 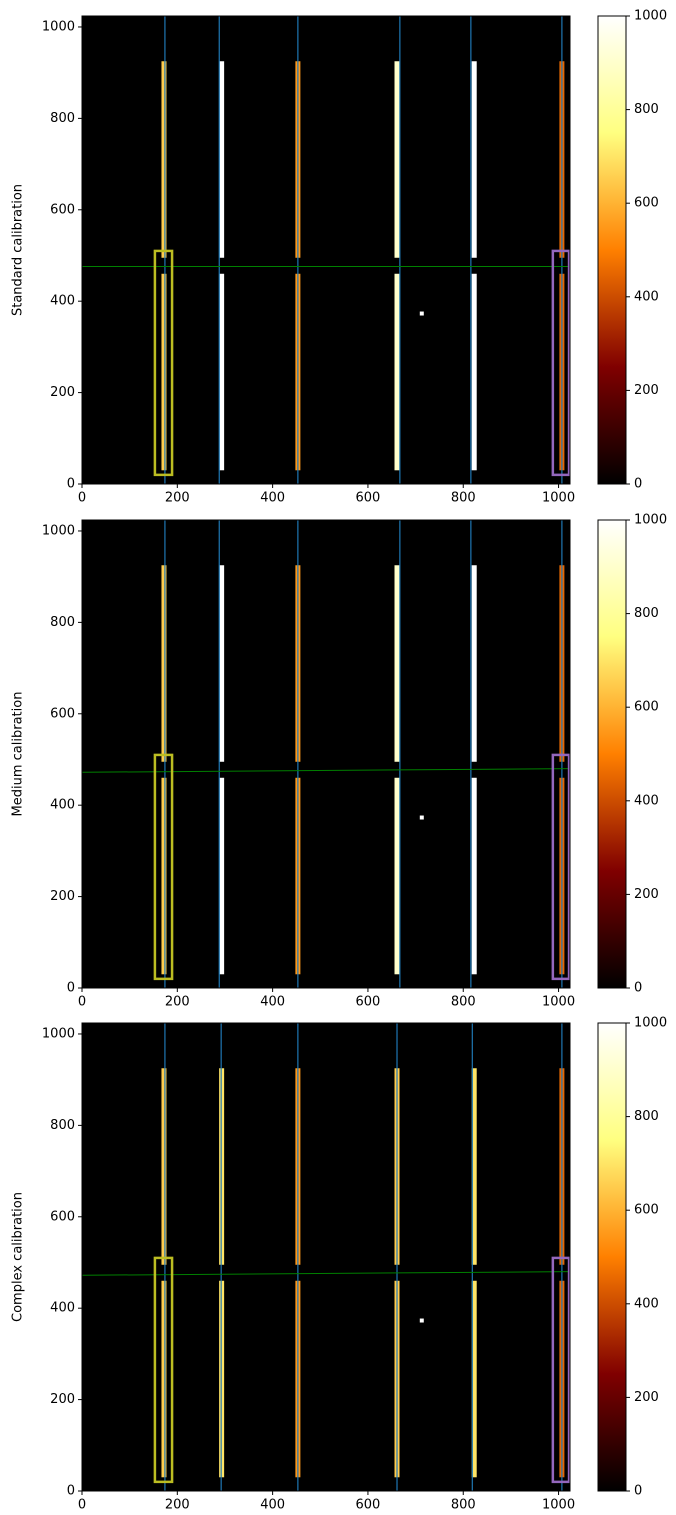 I want to click on y-axis-label: Complex calibration, so click(x=18, y=1257).